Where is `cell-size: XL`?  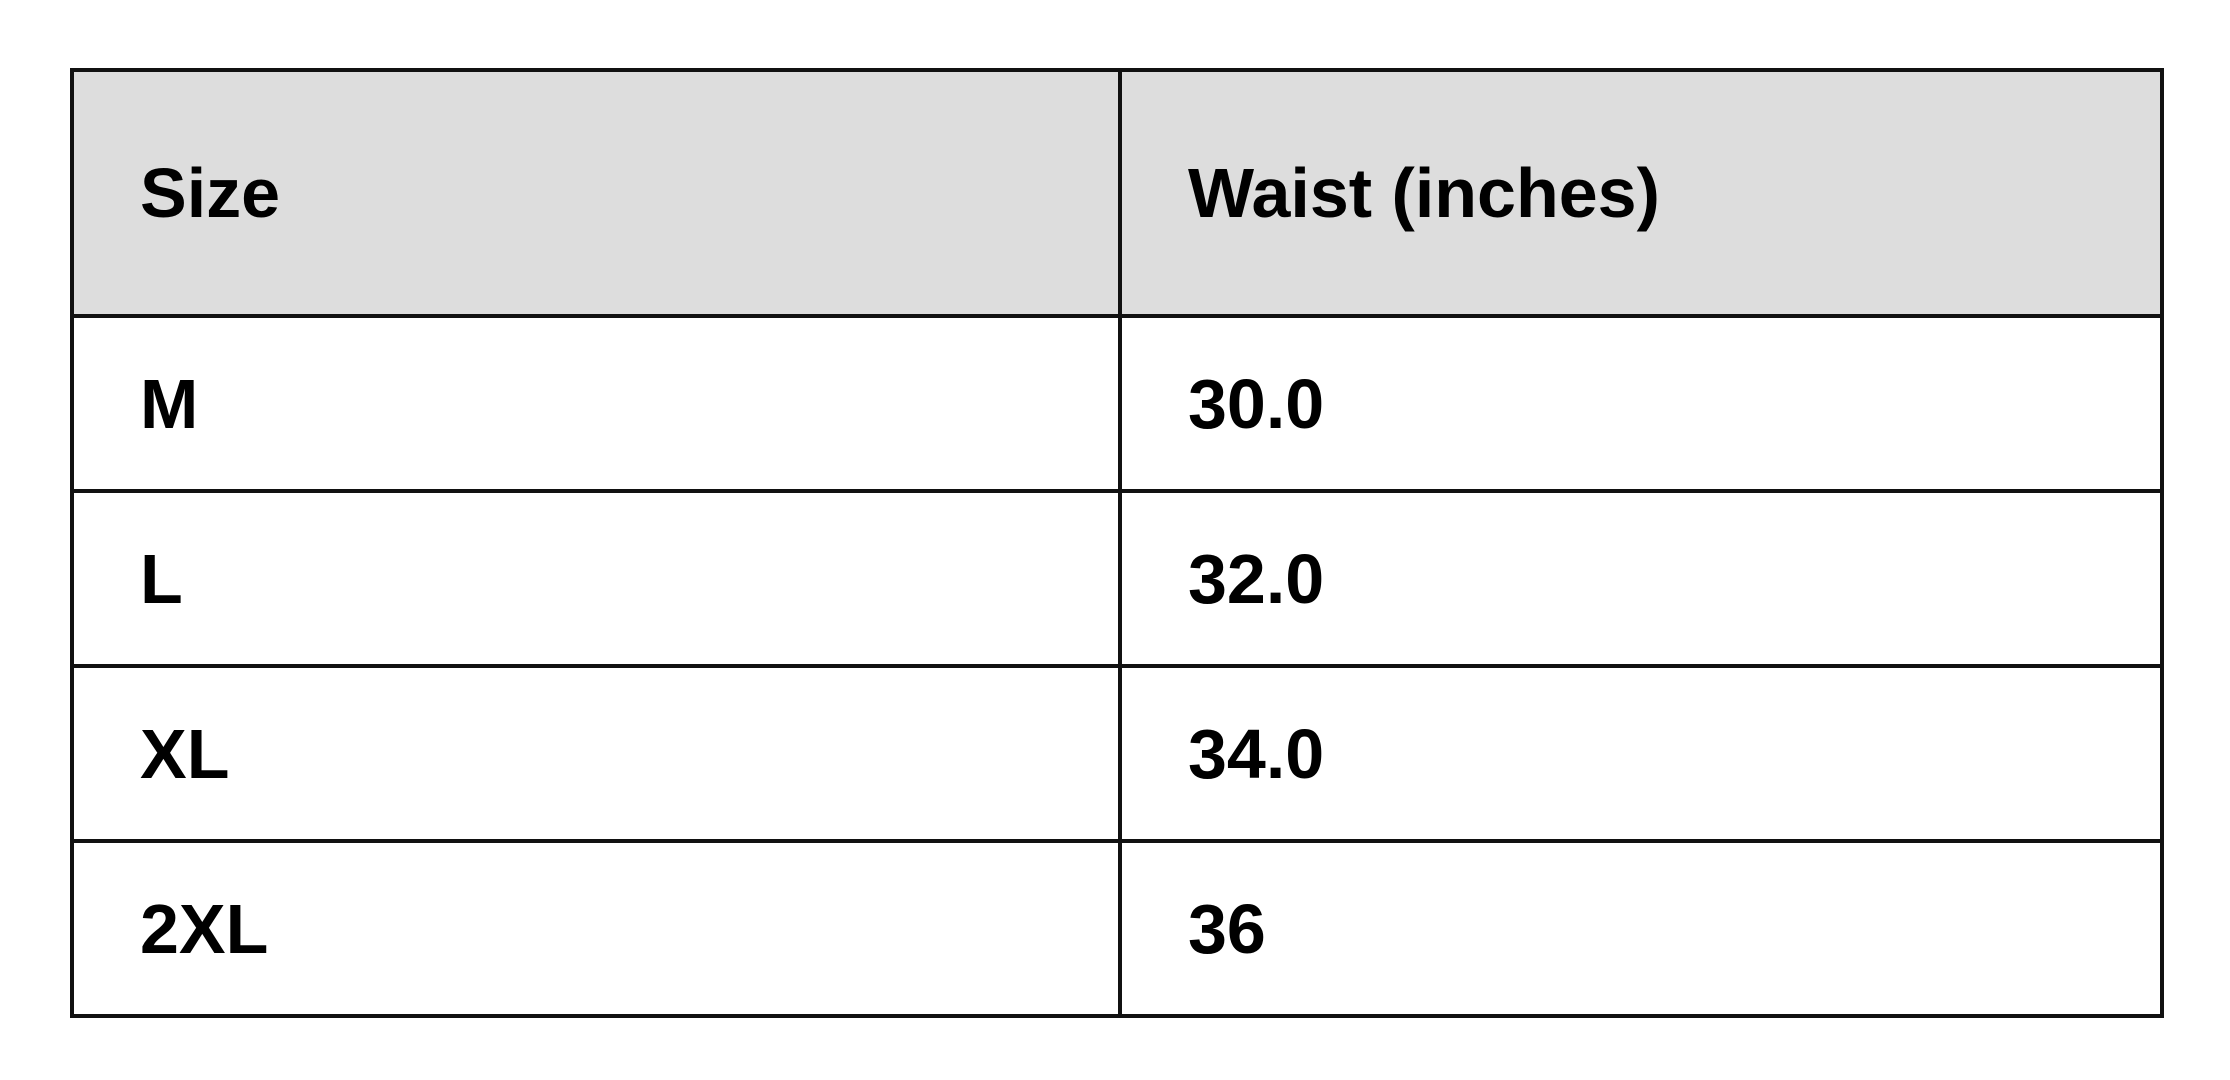
cell-size: XL is located at coordinates (596, 753).